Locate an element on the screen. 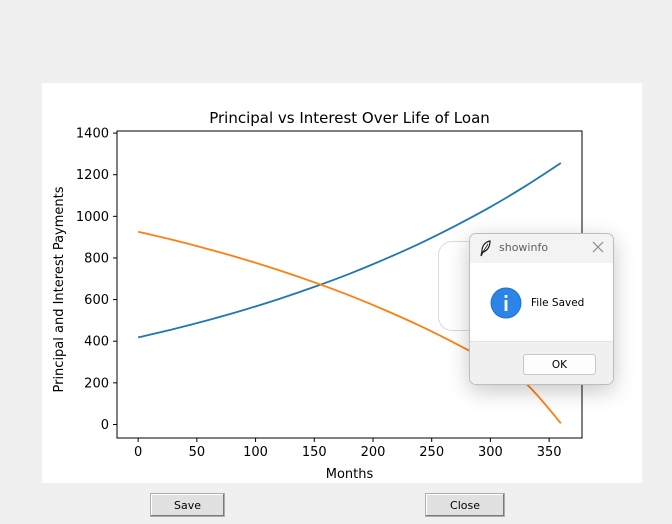 The width and height of the screenshot is (672, 524). y-tick-label: 1200 is located at coordinates (92, 175).